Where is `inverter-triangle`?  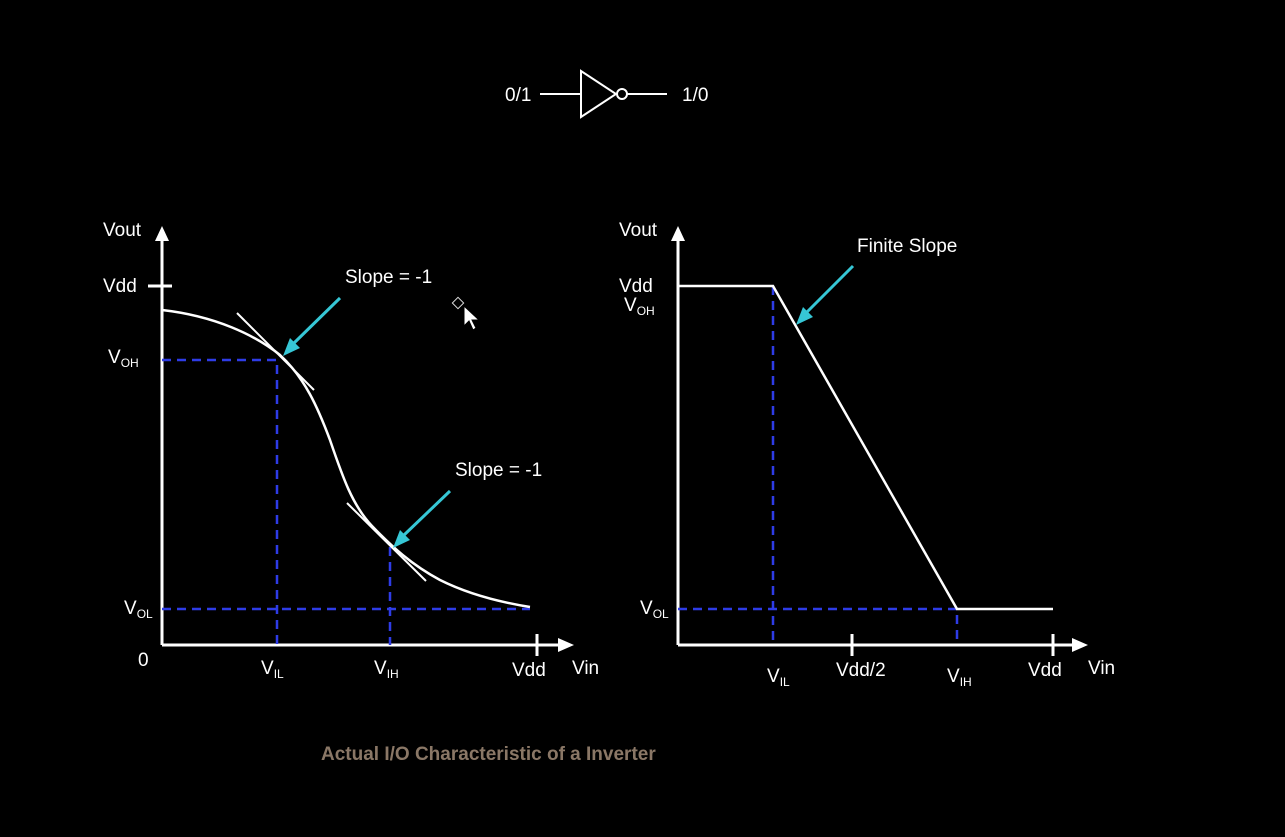 inverter-triangle is located at coordinates (599, 94).